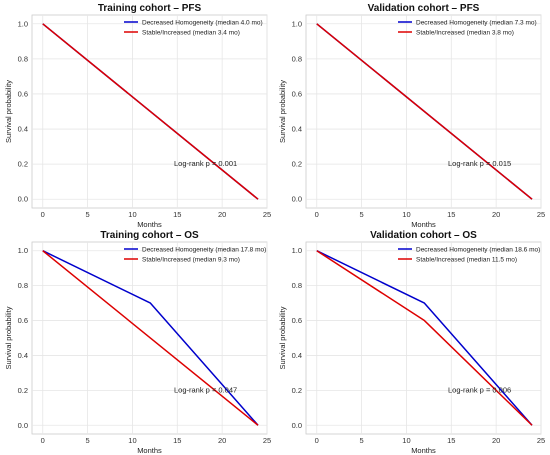 The height and width of the screenshot is (455, 550). What do you see at coordinates (149, 235) in the screenshot?
I see `chart-title: Training cohort – OS` at bounding box center [149, 235].